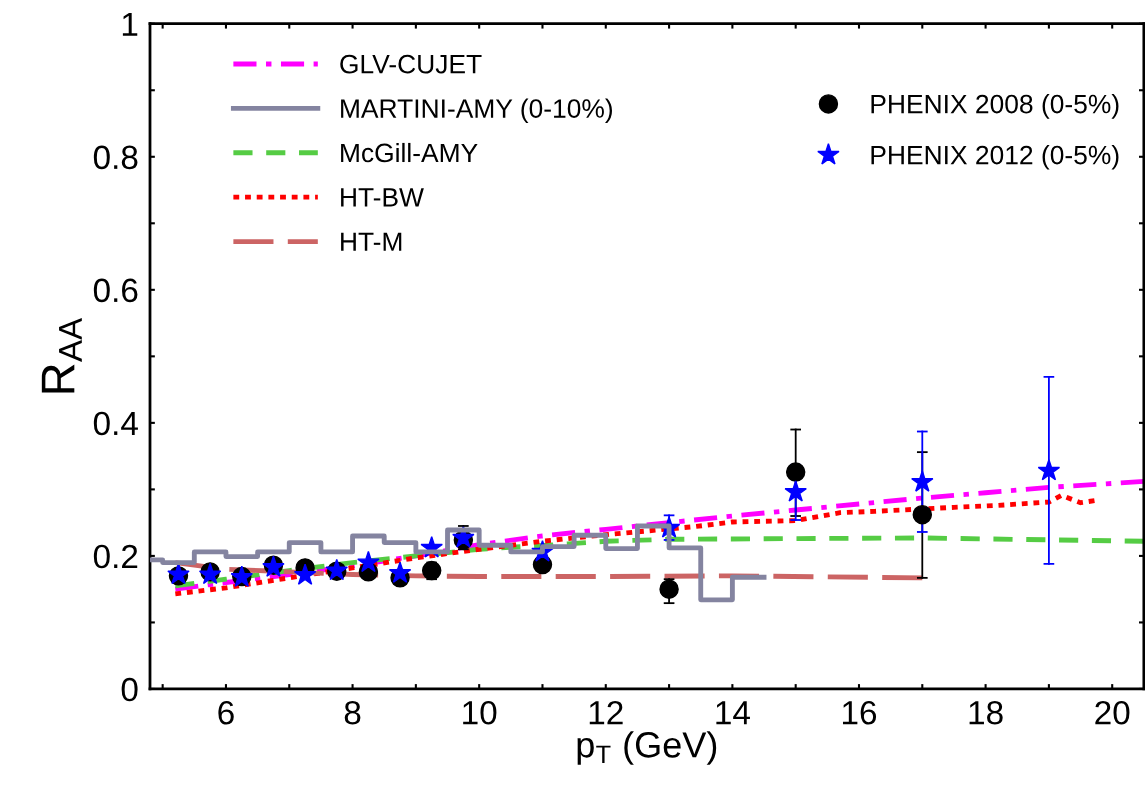 This screenshot has height=791, width=1145. I want to click on y-tick-label: 0.6, so click(115, 290).